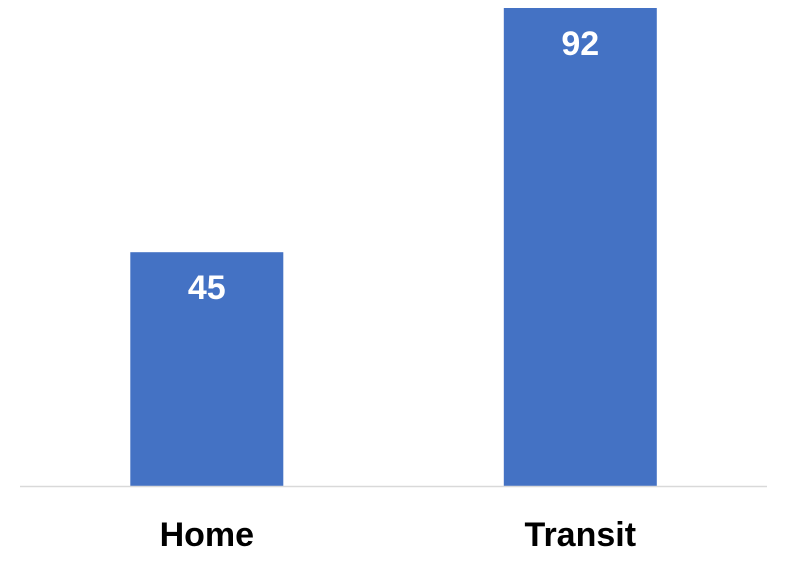 The image size is (787, 561). I want to click on data-label-home: 45, so click(207, 288).